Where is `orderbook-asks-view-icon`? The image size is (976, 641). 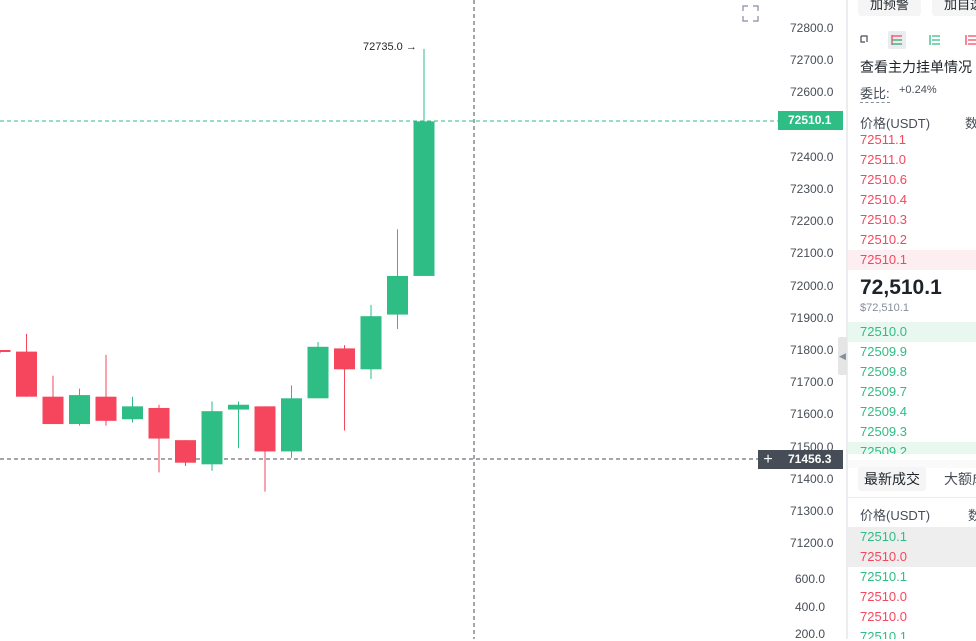
orderbook-asks-view-icon is located at coordinates (969, 40).